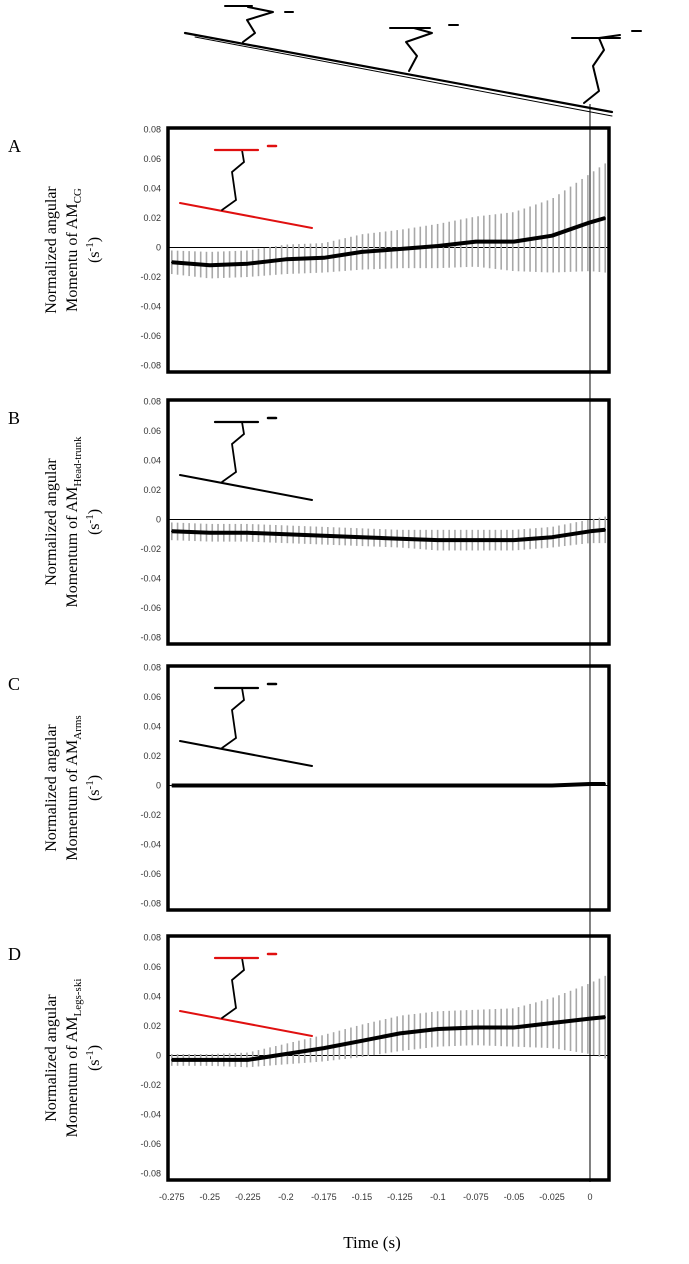  Describe the element at coordinates (400, 1197) in the screenshot. I see `x-tick-label: -0.125` at that location.